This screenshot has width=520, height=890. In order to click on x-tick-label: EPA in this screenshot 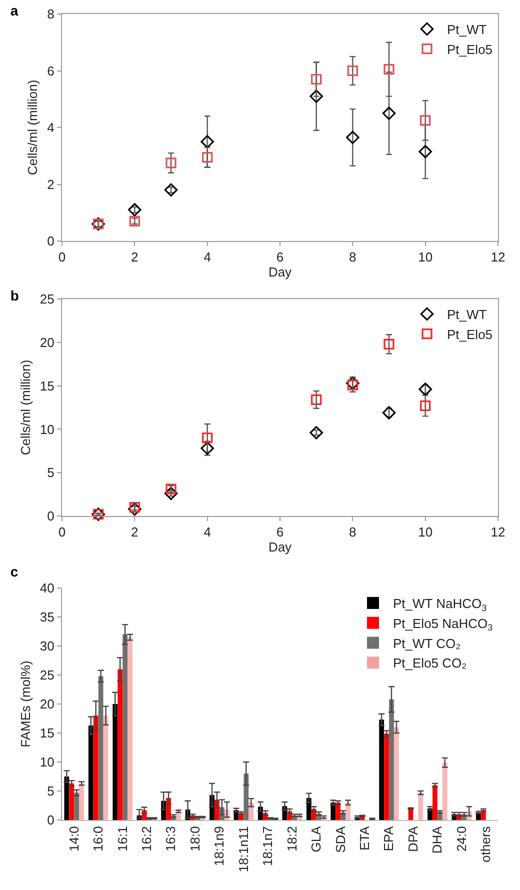, I will do `click(388, 839)`.